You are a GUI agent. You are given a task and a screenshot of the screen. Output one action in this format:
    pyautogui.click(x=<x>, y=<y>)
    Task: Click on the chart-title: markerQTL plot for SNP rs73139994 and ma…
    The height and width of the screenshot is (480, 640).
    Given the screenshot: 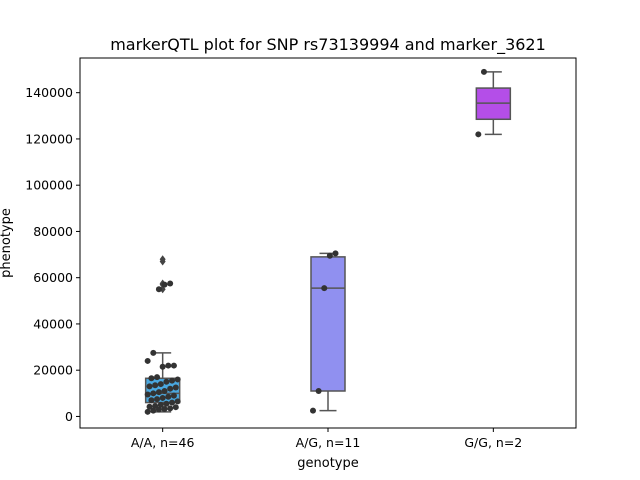 What is the action you would take?
    pyautogui.click(x=328, y=45)
    